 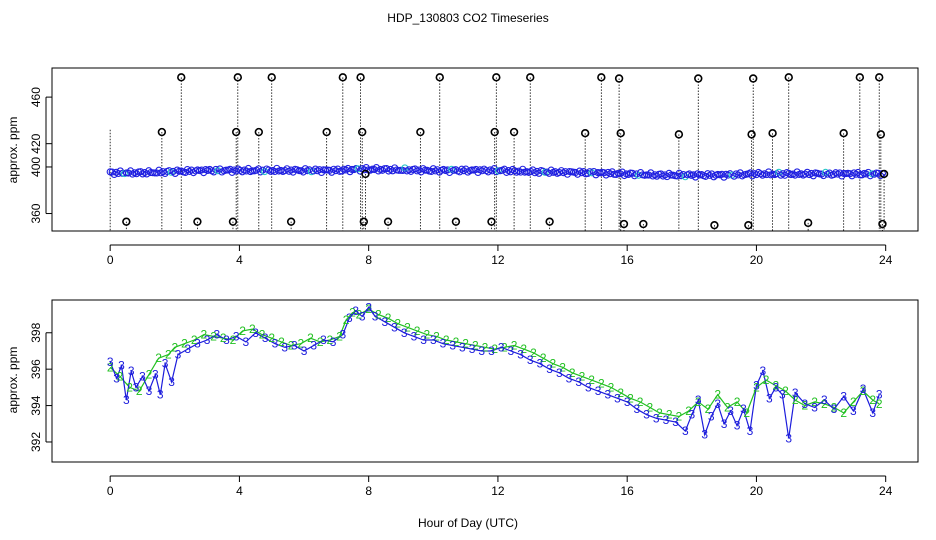 I want to click on x-tick-label: 24, so click(x=886, y=491).